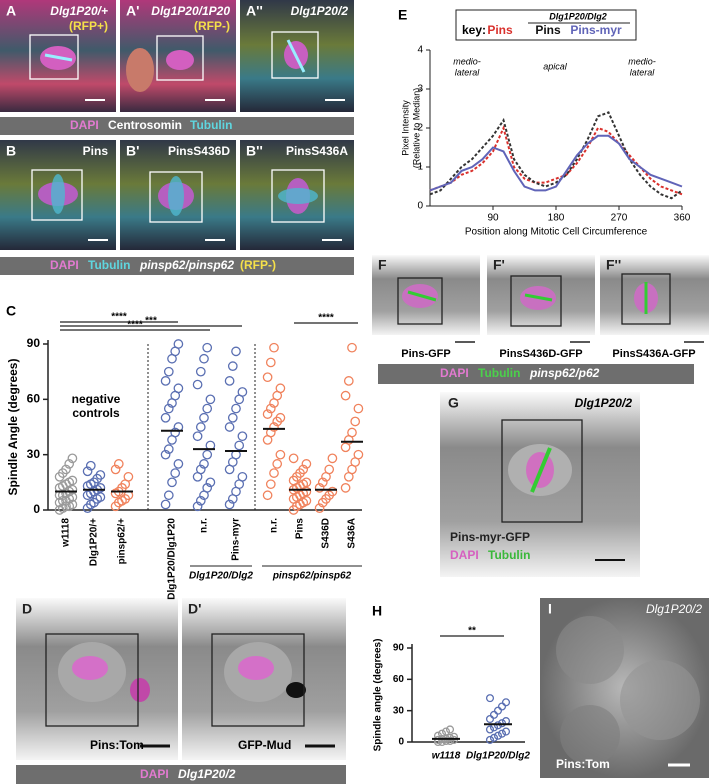 The height and width of the screenshot is (784, 709). I want to click on construct: PinsS436D-GFP, so click(540, 354).